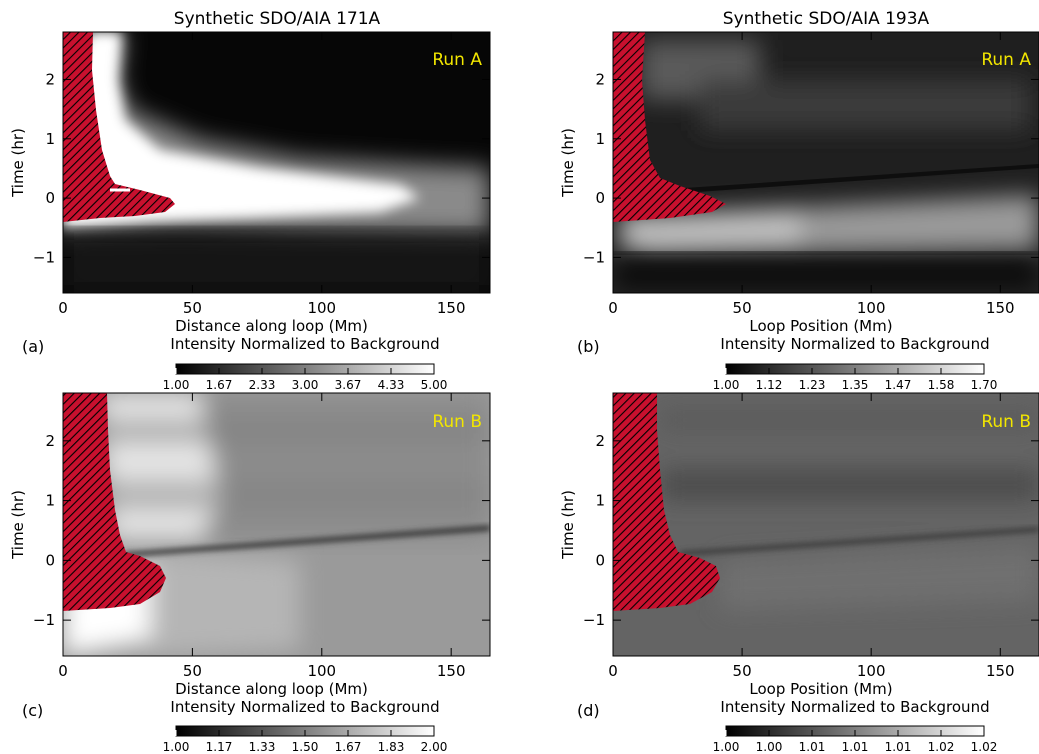 The height and width of the screenshot is (754, 1039). Describe the element at coordinates (898, 385) in the screenshot. I see `colorbar-tick-label-b-4: 1.47` at that location.